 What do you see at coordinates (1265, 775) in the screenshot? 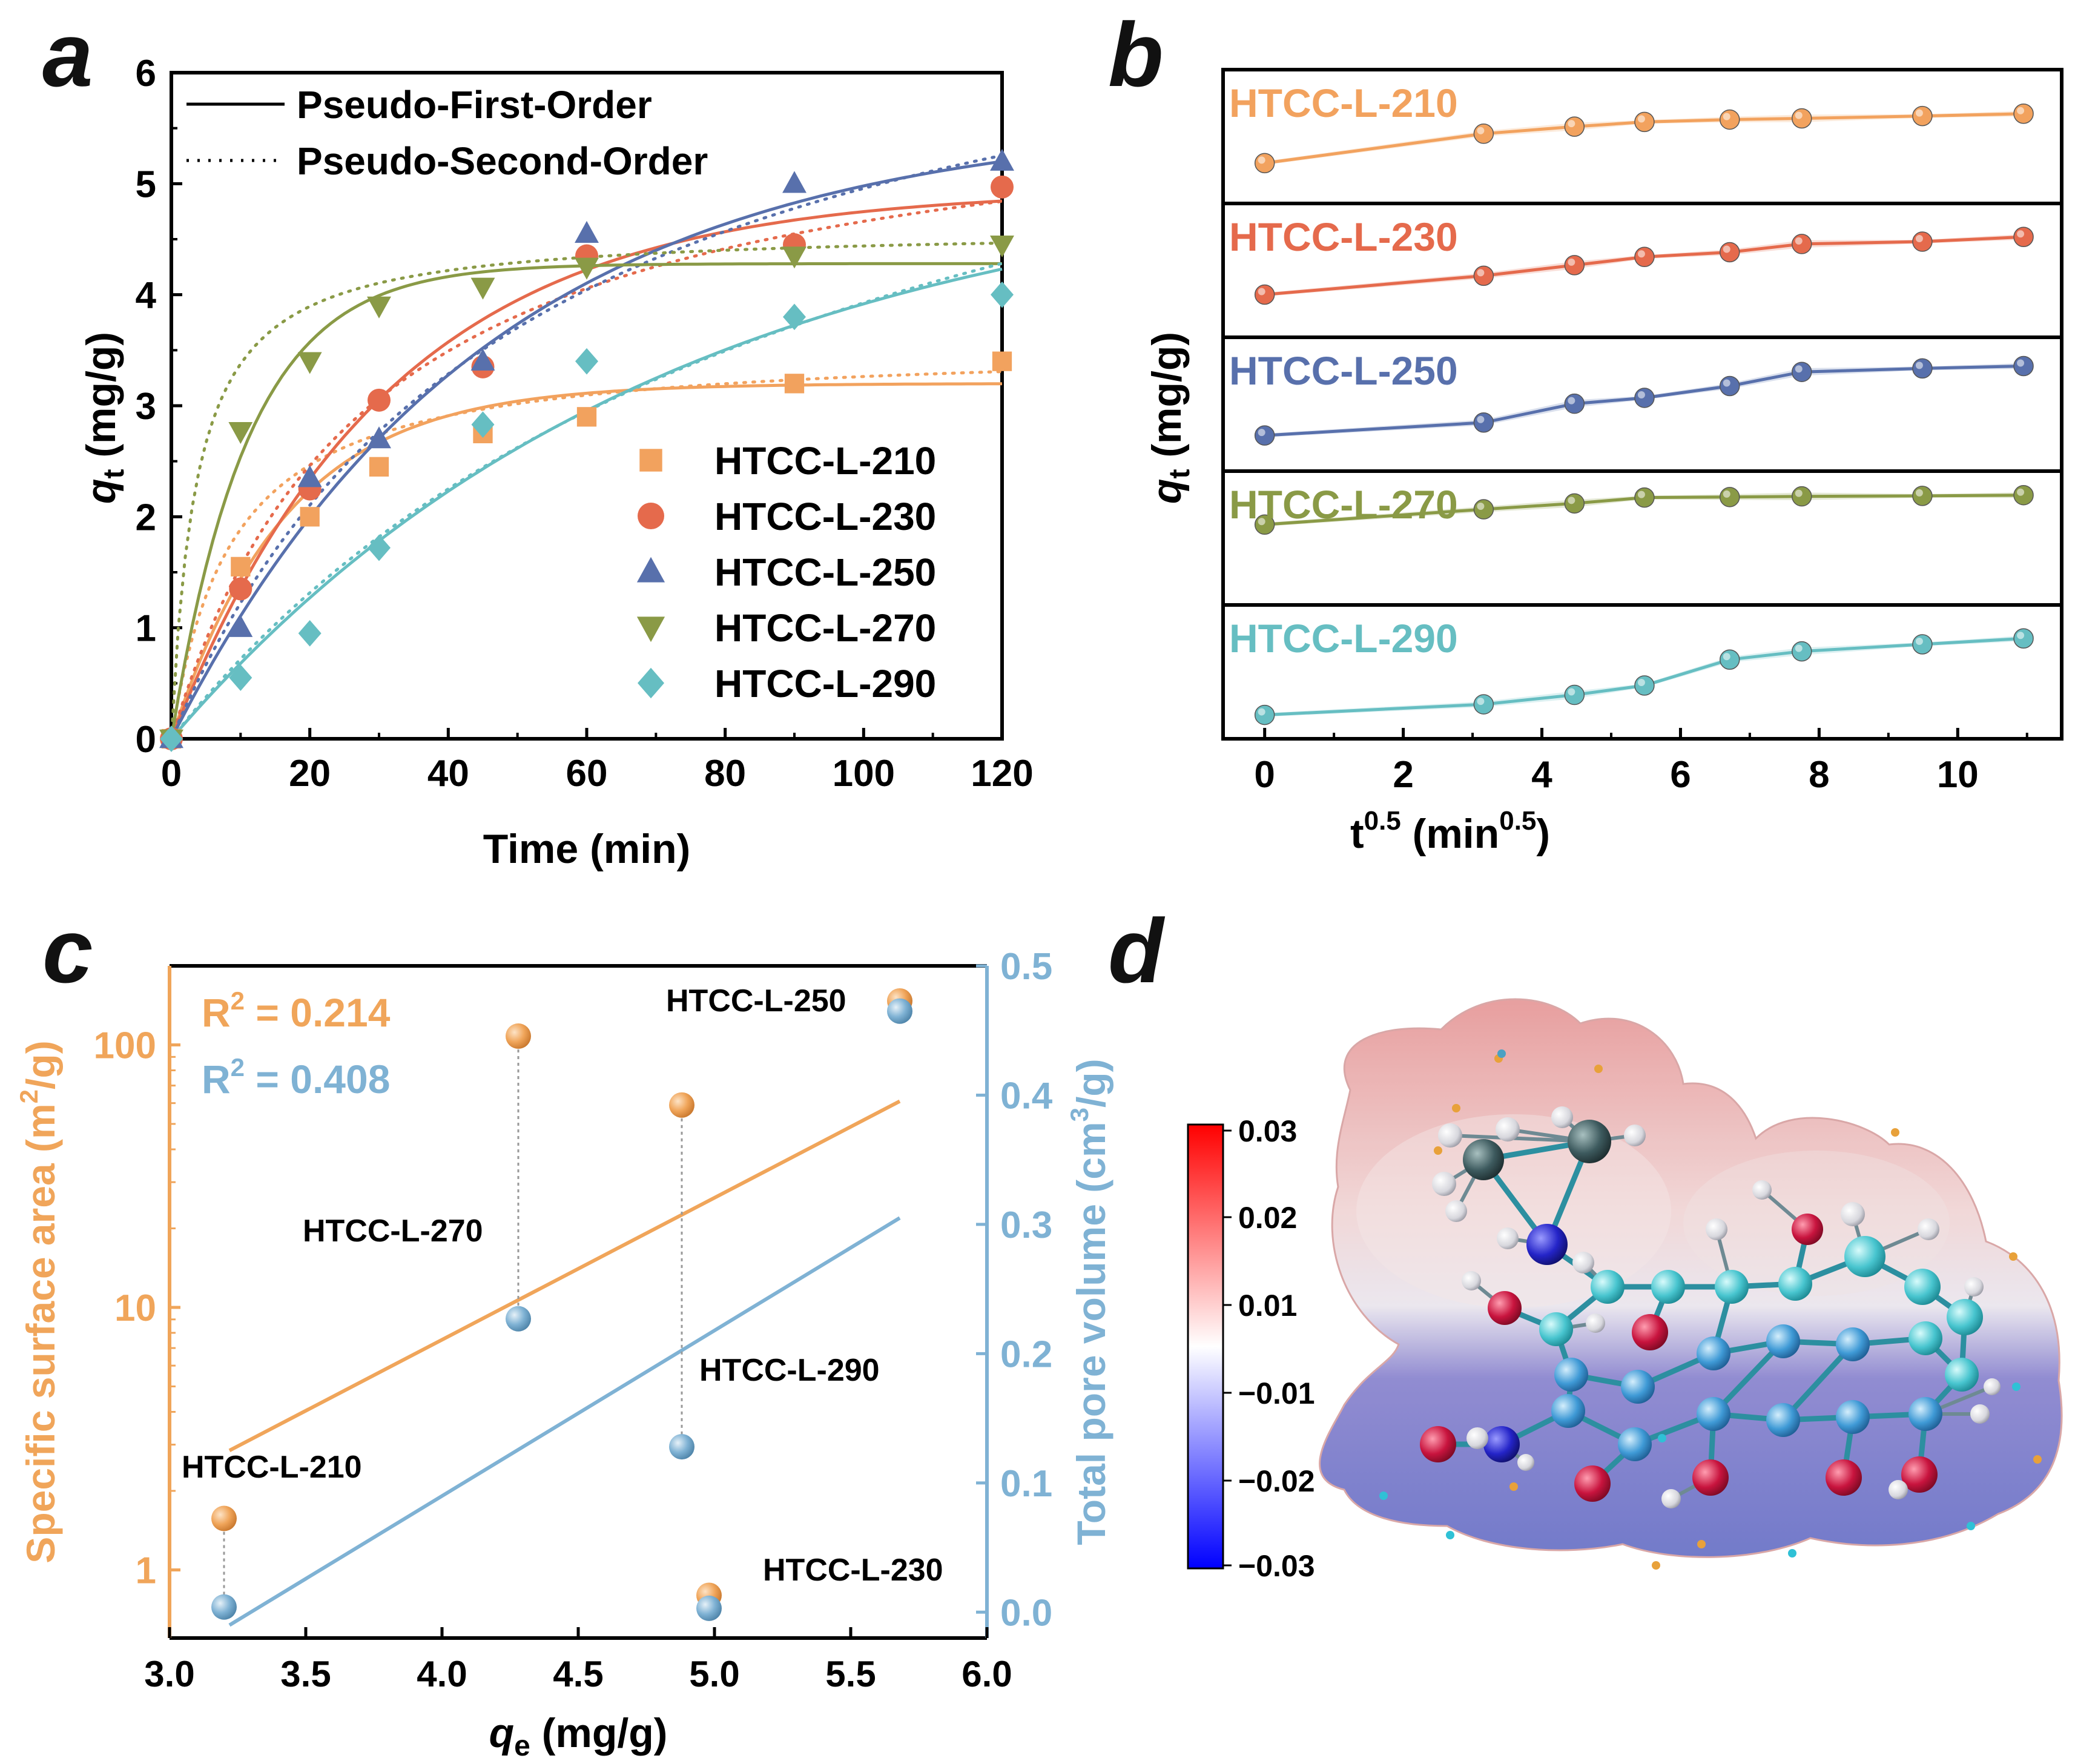
I see `b-xtick-label: 0` at bounding box center [1265, 775].